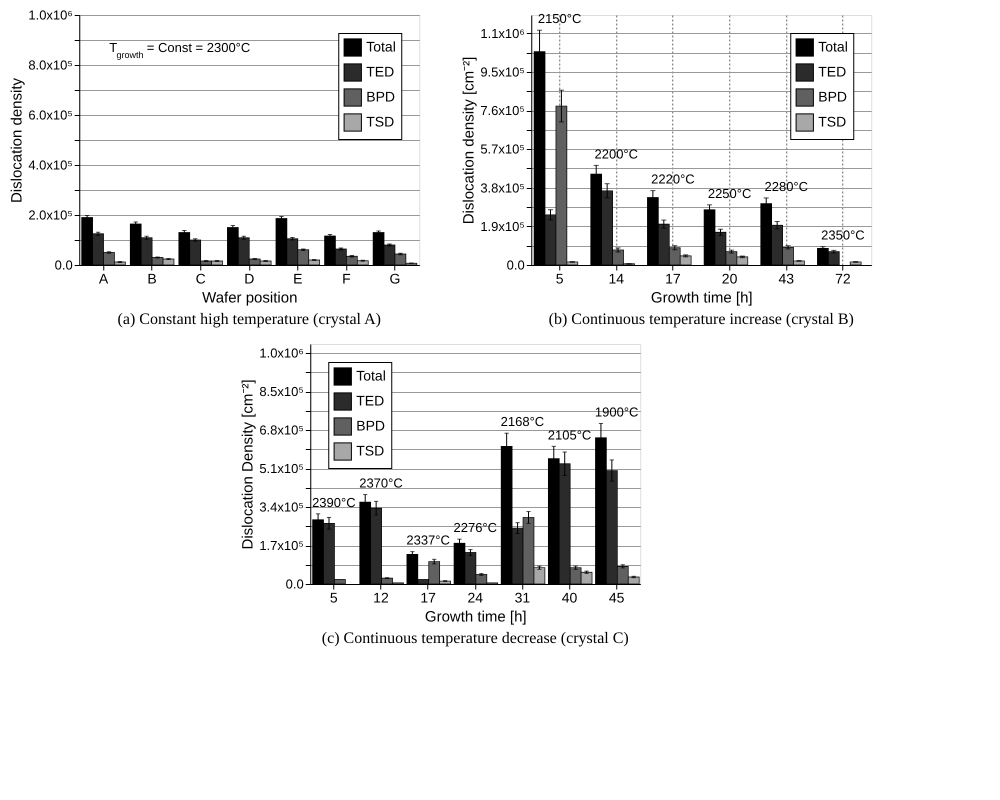 The image size is (1000, 800). Describe the element at coordinates (103, 278) in the screenshot. I see `x-tick-label: A` at that location.